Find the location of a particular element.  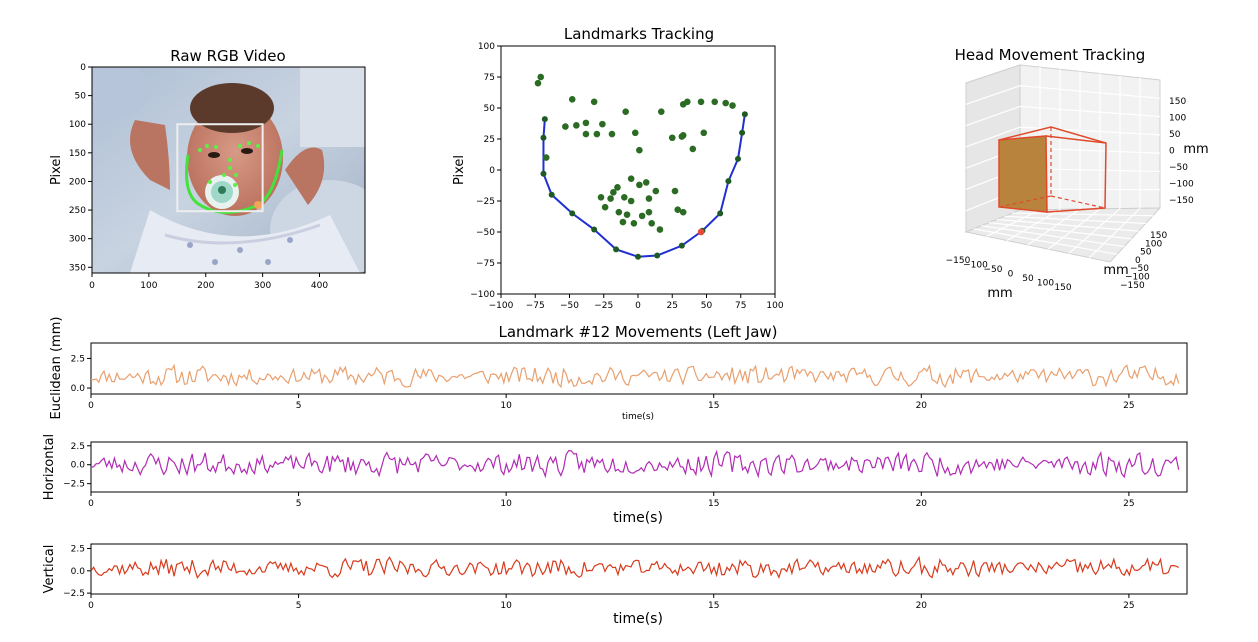

landmarks-x-tick-label: −100 is located at coordinates (501, 306).